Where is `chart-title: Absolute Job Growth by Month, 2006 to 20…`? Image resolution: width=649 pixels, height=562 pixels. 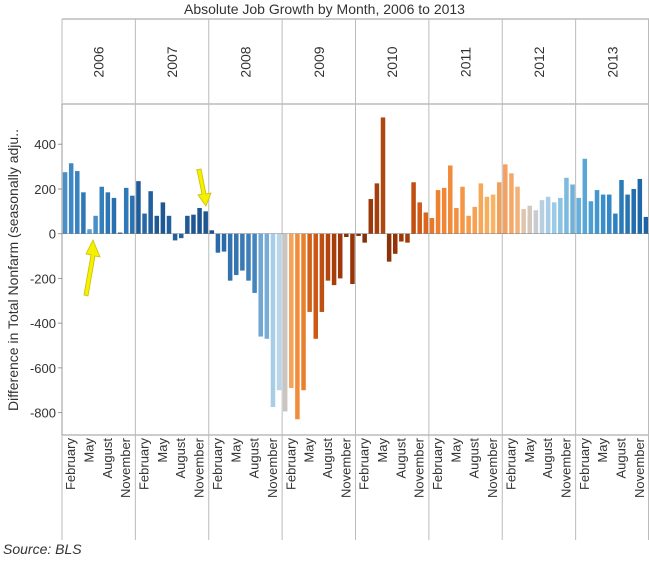 chart-title: Absolute Job Growth by Month, 2006 to 20… is located at coordinates (324, 9).